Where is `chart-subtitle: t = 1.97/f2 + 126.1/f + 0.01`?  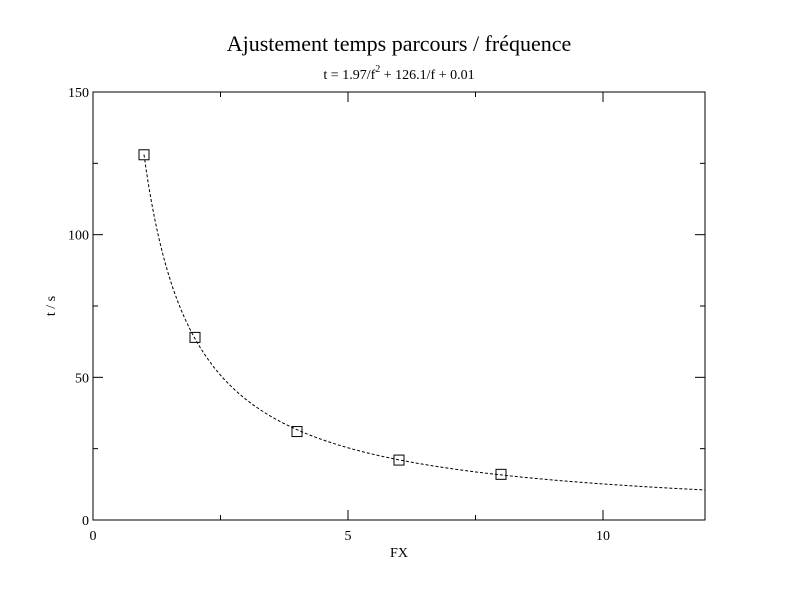
chart-subtitle: t = 1.97/f2 + 126.1/f + 0.01 is located at coordinates (398, 73).